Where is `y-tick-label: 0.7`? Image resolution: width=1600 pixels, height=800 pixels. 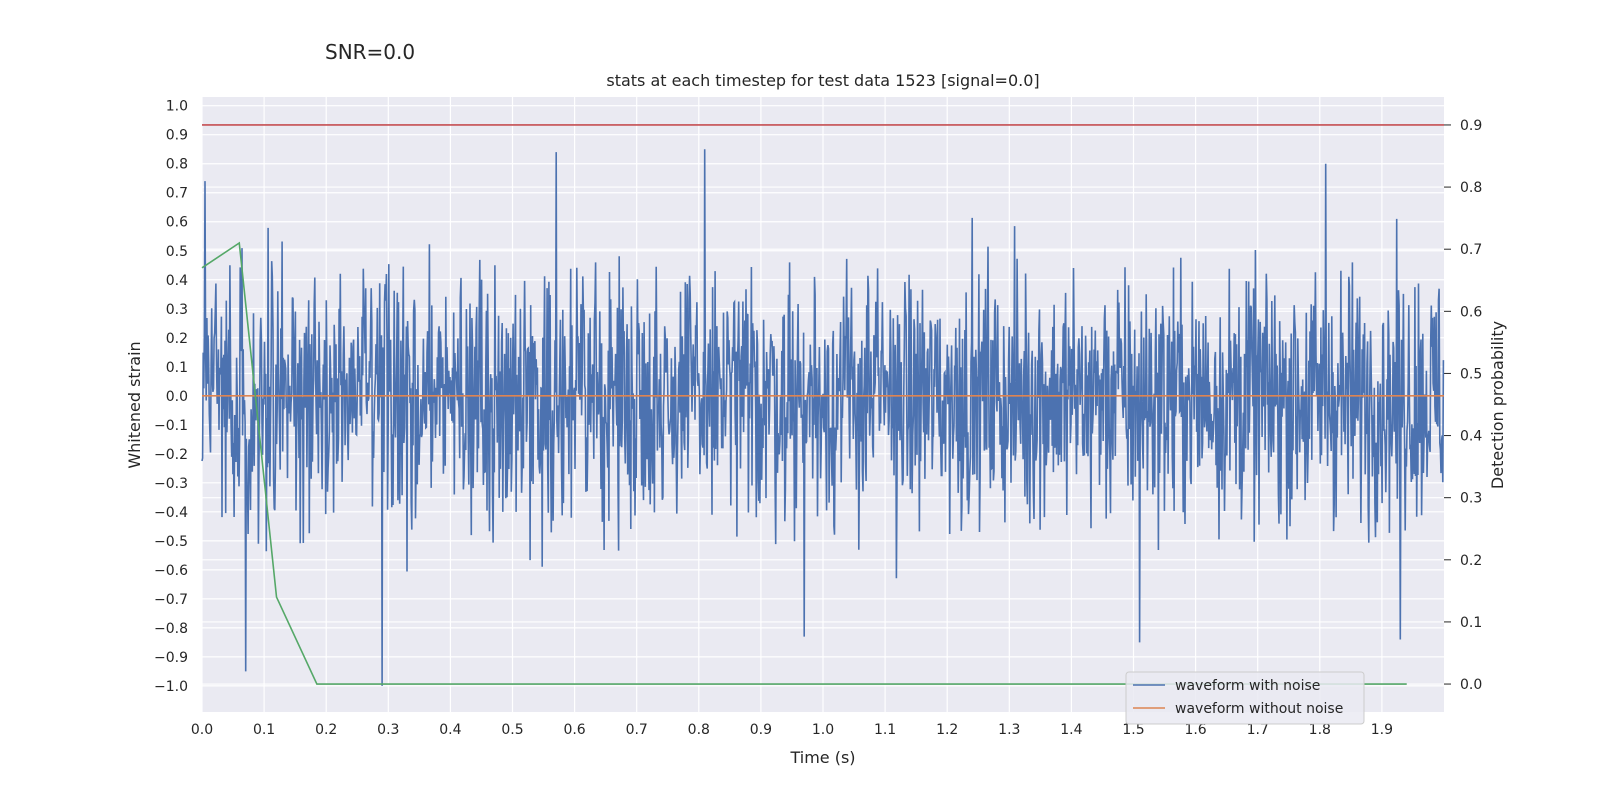 y-tick-label: 0.7 is located at coordinates (177, 194).